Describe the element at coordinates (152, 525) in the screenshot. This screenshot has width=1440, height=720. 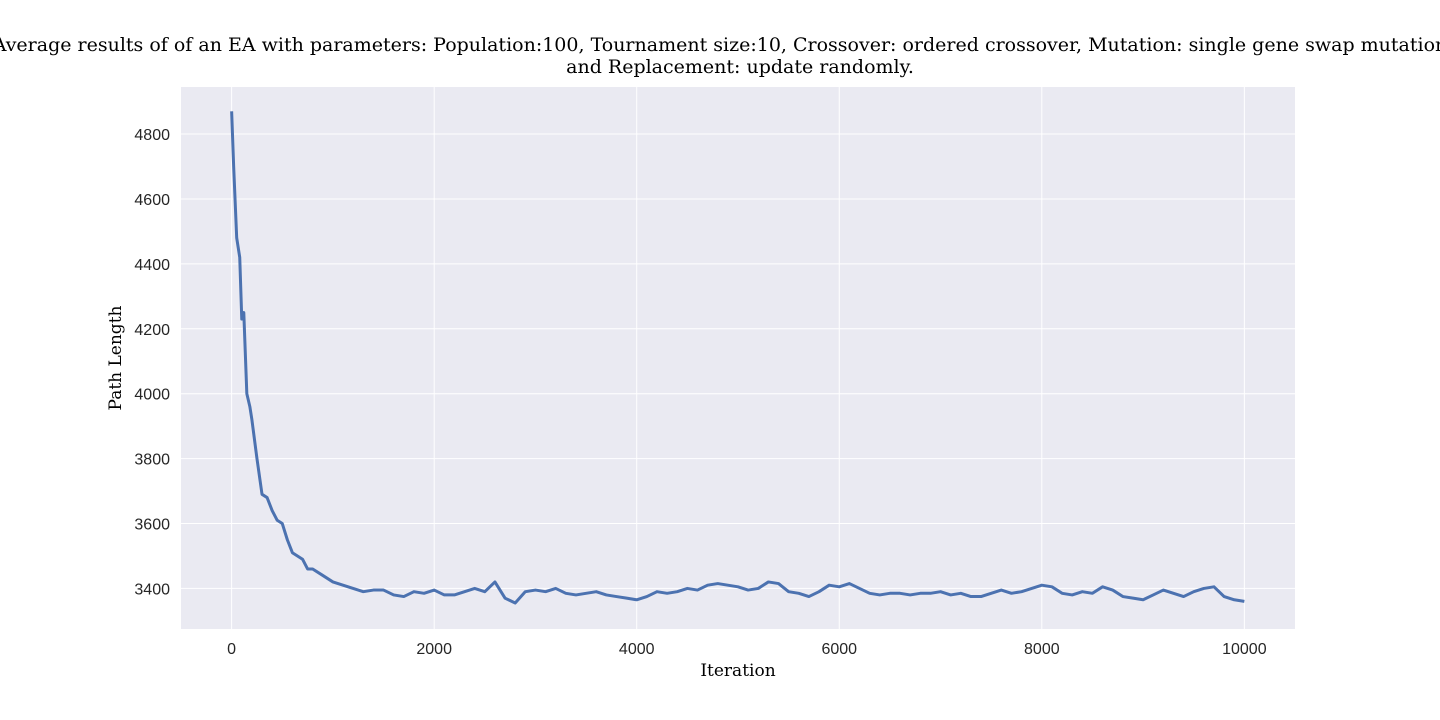
I see `y-tick-label: 3600` at that location.